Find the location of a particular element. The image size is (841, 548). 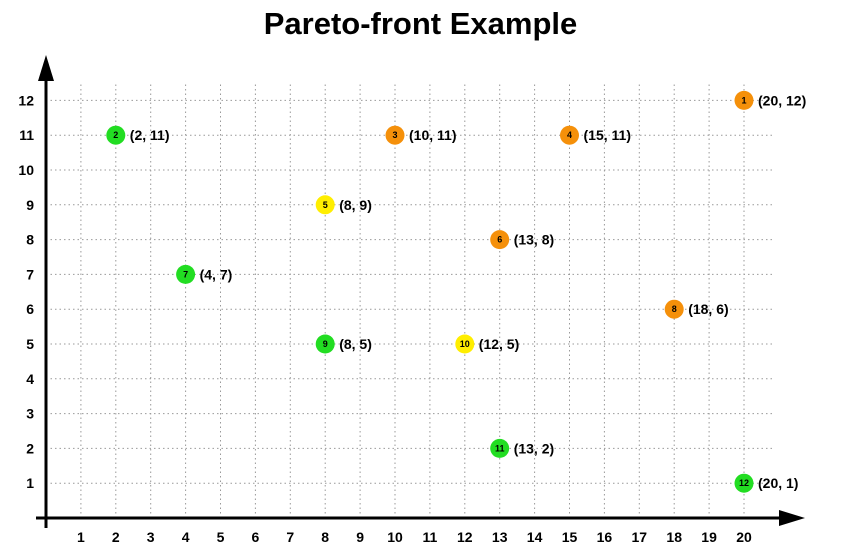

x-tick-label: 8 is located at coordinates (325, 537).